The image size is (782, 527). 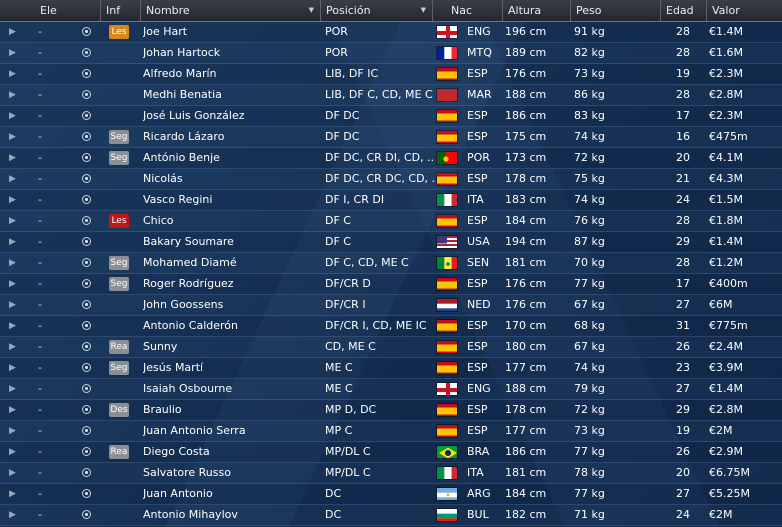 I want to click on col-header-posicion: Posición ▼, so click(x=376, y=10).